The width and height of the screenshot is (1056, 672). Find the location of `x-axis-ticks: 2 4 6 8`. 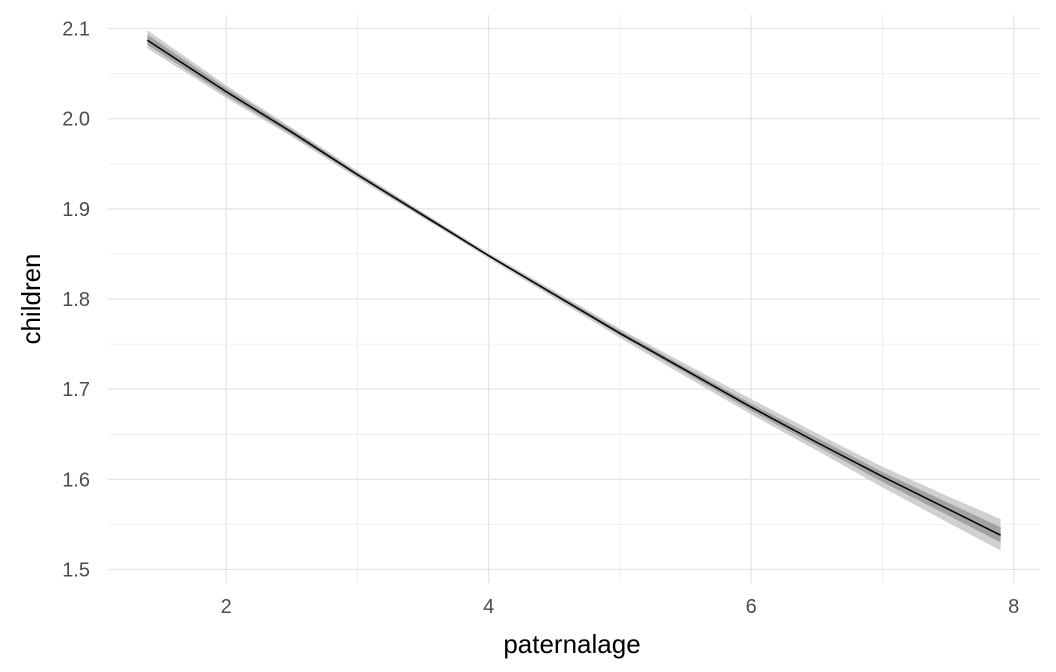

x-axis-ticks: 2 4 6 8 is located at coordinates (620, 607).